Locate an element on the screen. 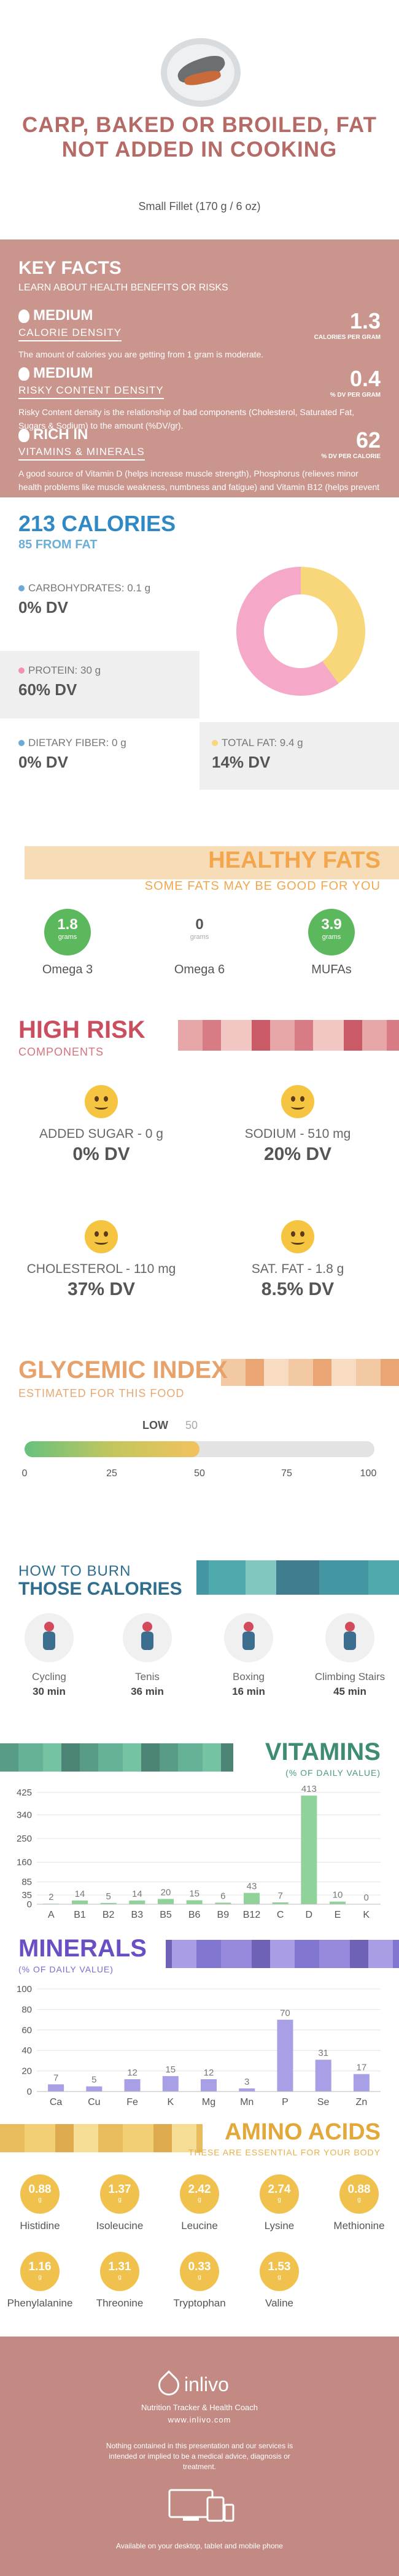  high-risk-subtitle: COMPONENTS is located at coordinates (61, 1052).